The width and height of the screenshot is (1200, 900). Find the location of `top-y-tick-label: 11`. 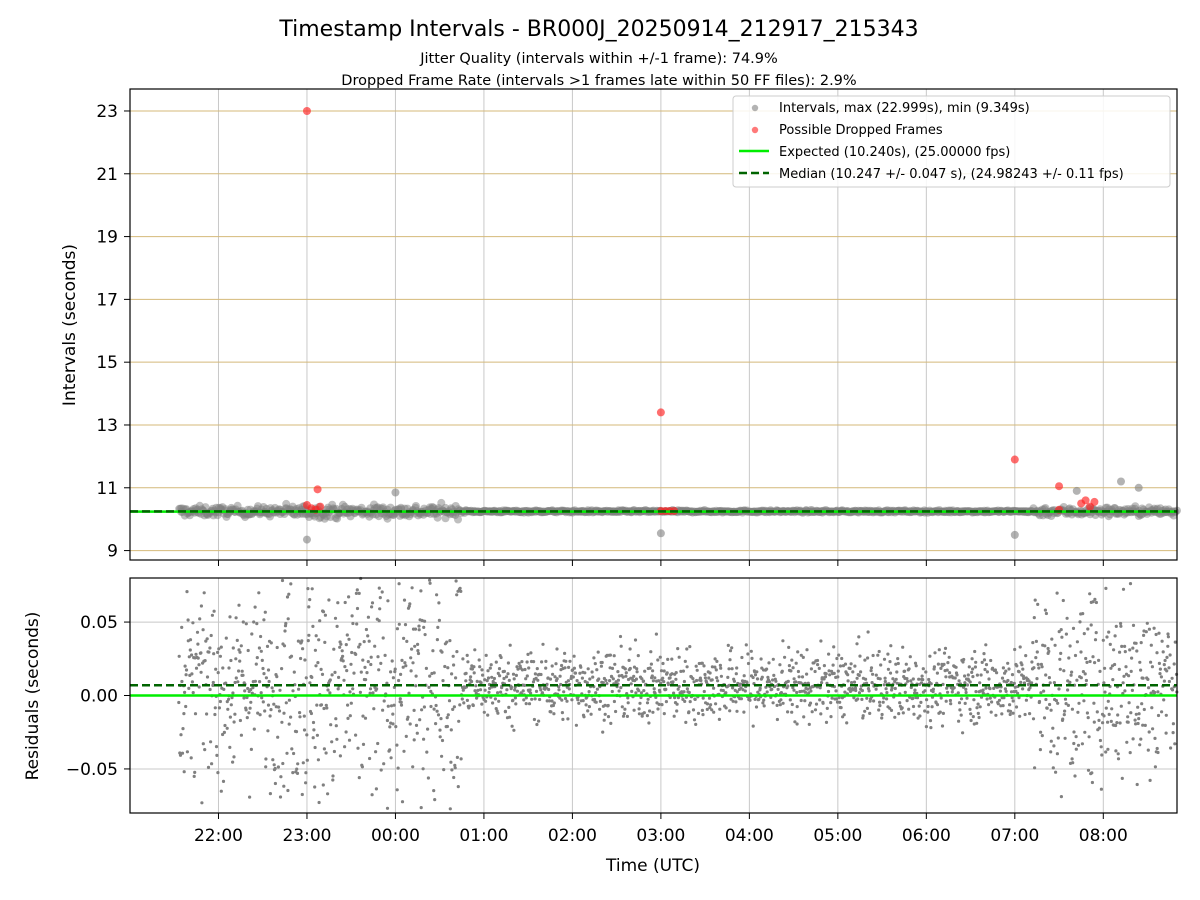

top-y-tick-label: 11 is located at coordinates (107, 489).